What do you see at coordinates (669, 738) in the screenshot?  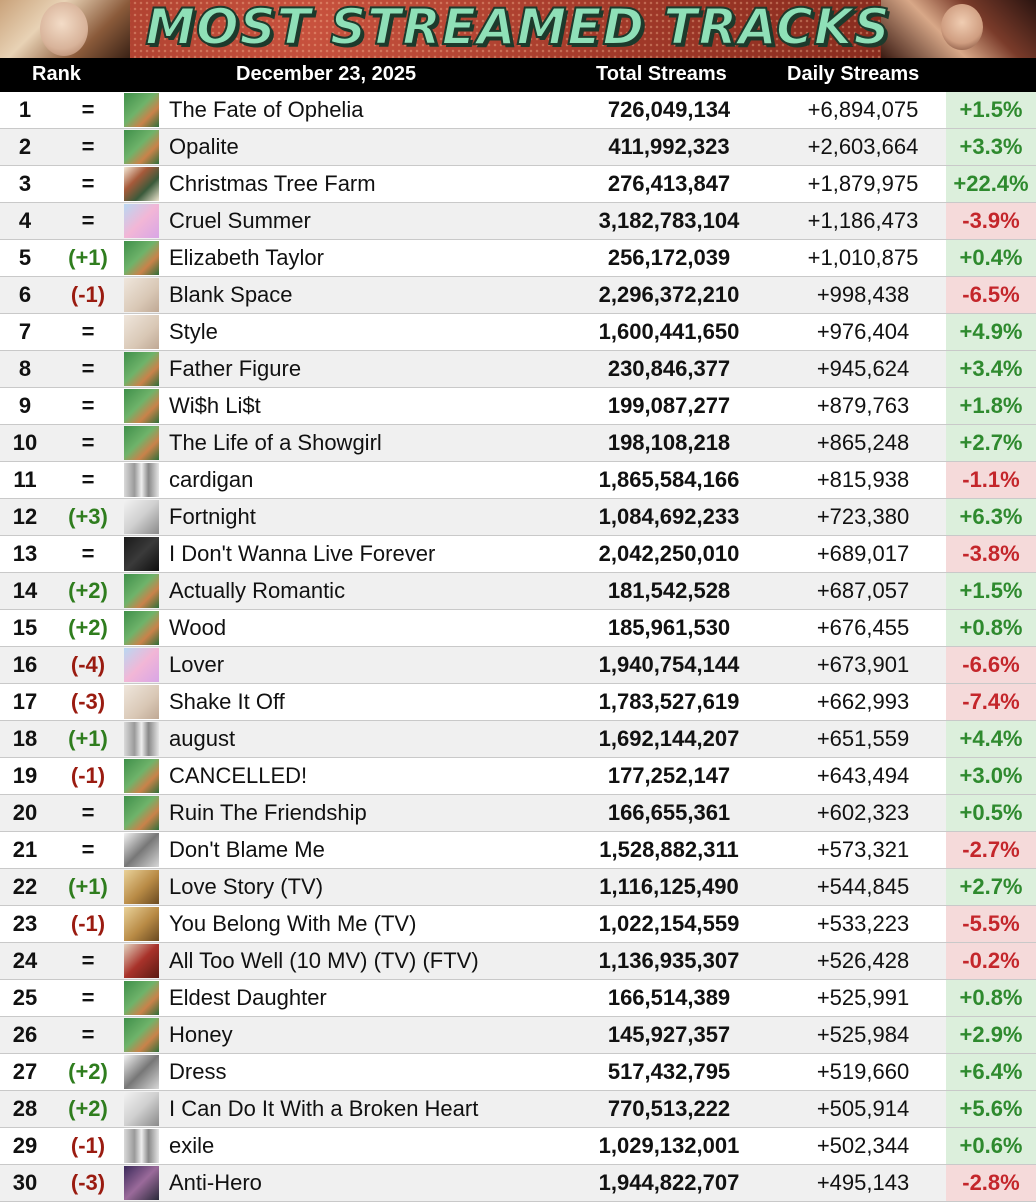 I see `total-streams: 1,692,144,207` at bounding box center [669, 738].